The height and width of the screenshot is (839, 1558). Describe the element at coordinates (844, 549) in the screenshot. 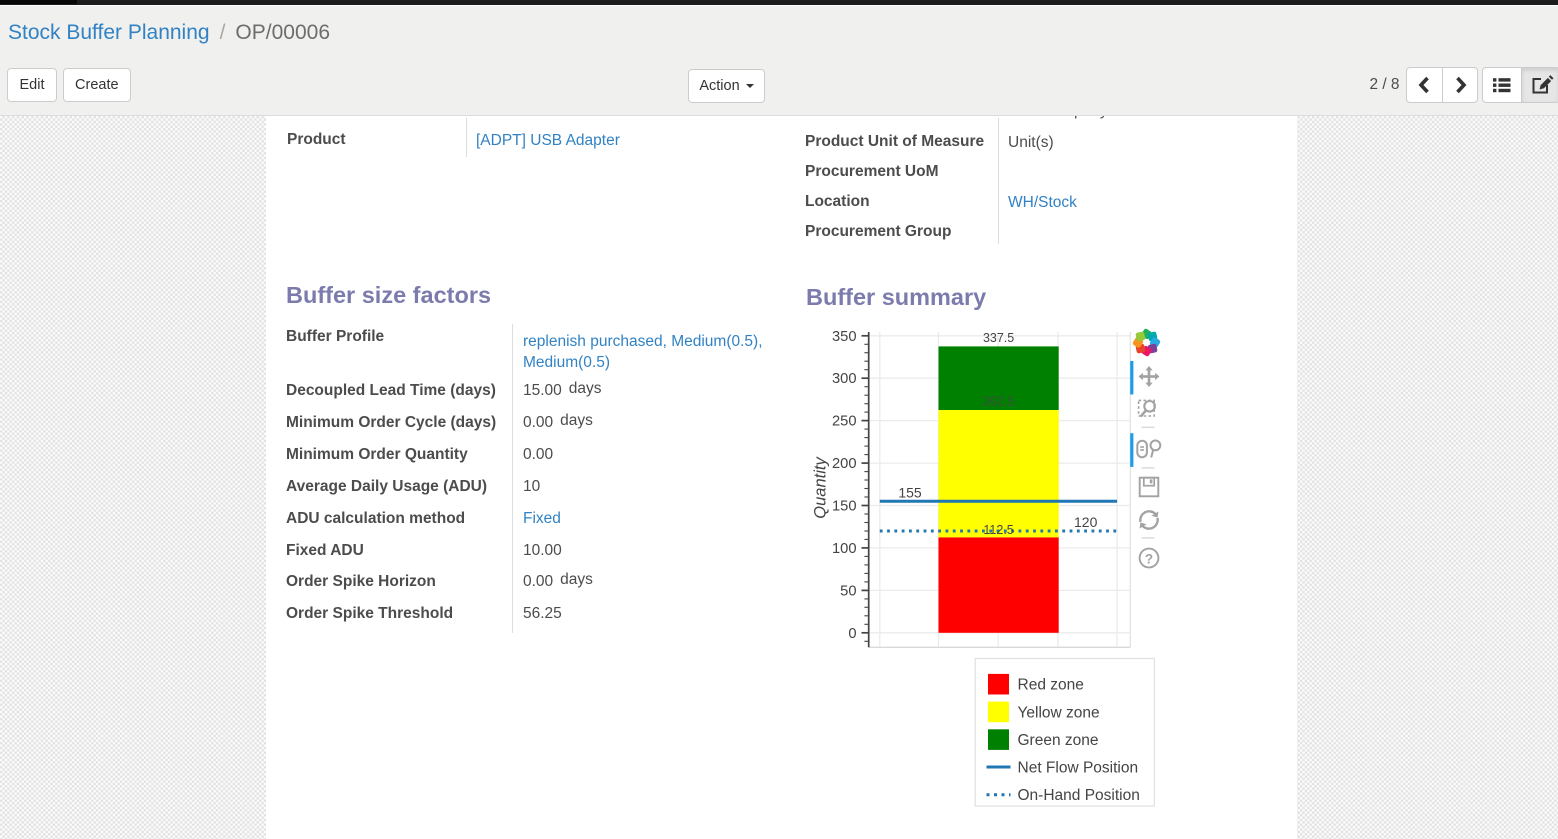

I see `svg-text: 100` at that location.